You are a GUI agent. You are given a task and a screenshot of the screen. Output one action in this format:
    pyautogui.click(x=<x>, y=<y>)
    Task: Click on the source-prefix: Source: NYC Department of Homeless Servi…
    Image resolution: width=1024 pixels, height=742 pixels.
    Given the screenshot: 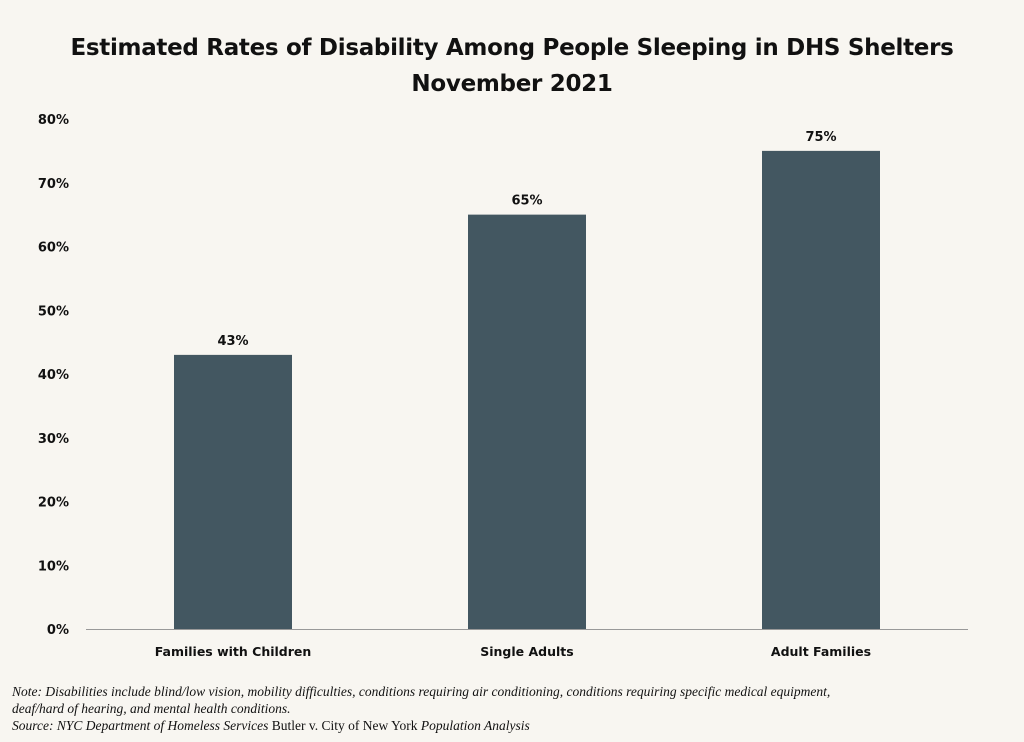 What is the action you would take?
    pyautogui.click(x=140, y=725)
    